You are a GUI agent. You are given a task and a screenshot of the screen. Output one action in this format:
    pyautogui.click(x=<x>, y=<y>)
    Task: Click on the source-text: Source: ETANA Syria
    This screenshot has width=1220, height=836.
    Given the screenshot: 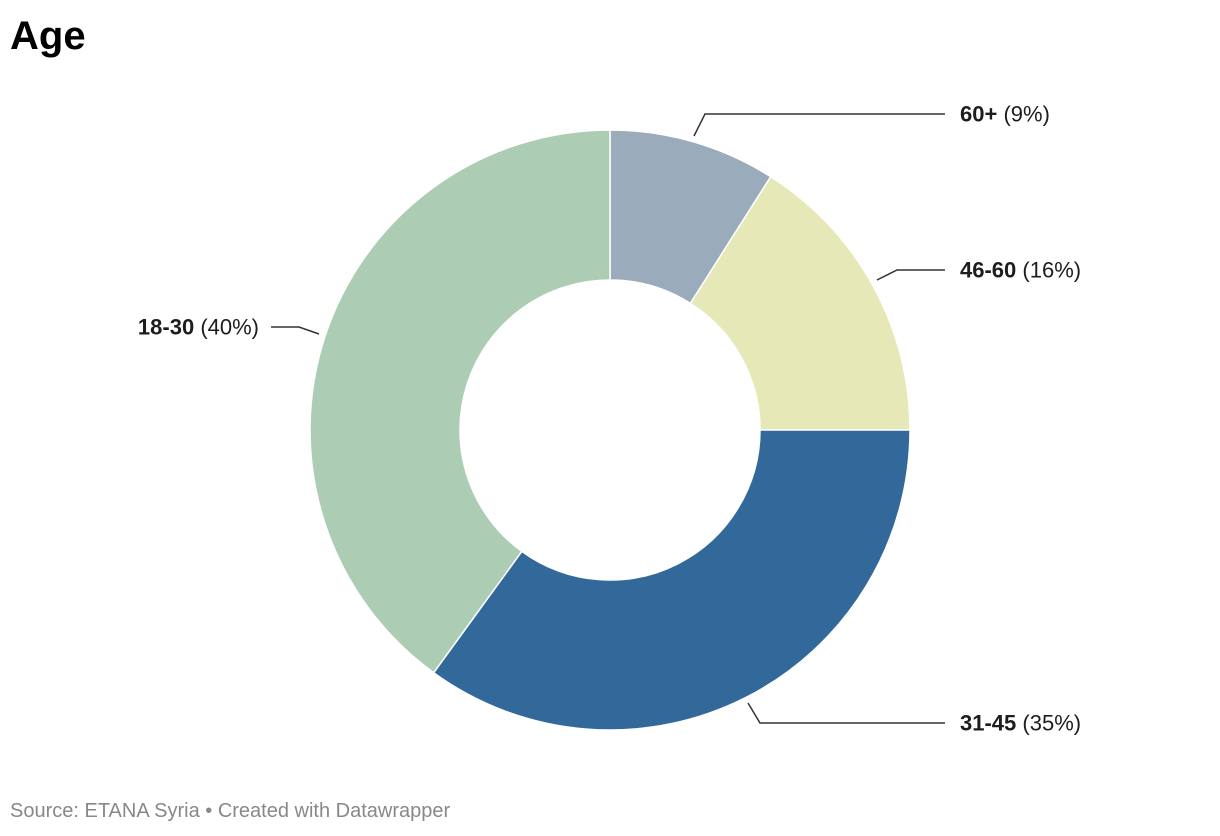 What is the action you would take?
    pyautogui.click(x=105, y=811)
    